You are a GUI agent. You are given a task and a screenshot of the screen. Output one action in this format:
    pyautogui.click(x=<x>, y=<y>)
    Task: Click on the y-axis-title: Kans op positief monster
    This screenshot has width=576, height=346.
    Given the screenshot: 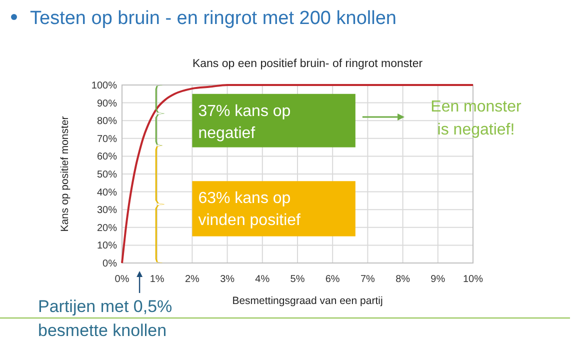 What is the action you would take?
    pyautogui.click(x=65, y=174)
    